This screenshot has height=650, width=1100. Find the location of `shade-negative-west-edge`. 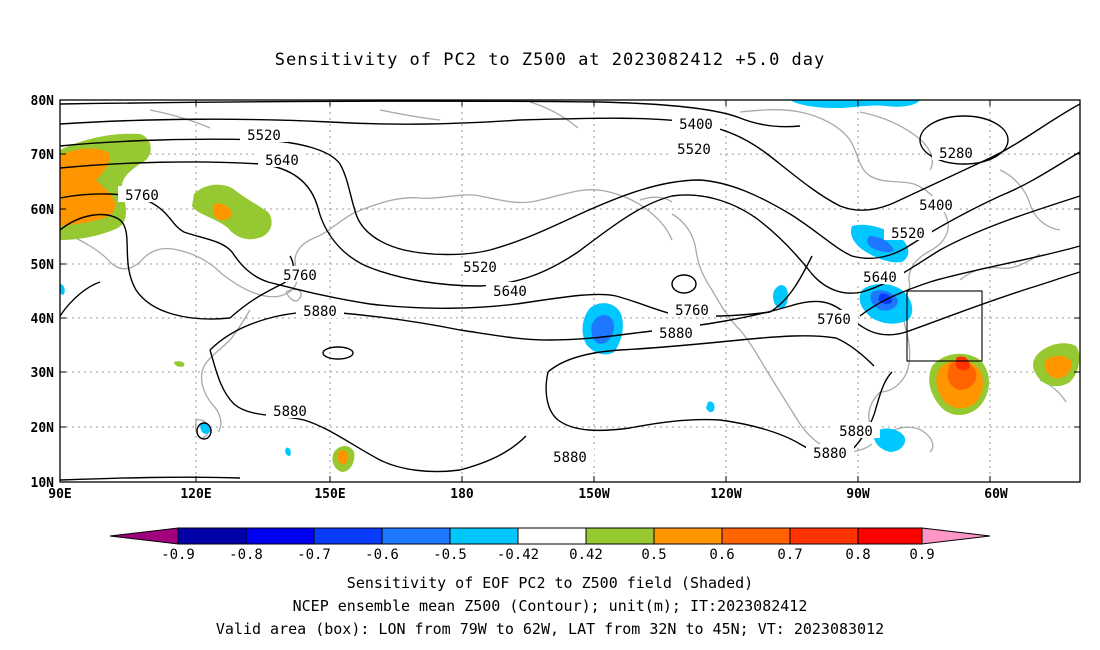

shade-negative-west-edge is located at coordinates (62, 289).